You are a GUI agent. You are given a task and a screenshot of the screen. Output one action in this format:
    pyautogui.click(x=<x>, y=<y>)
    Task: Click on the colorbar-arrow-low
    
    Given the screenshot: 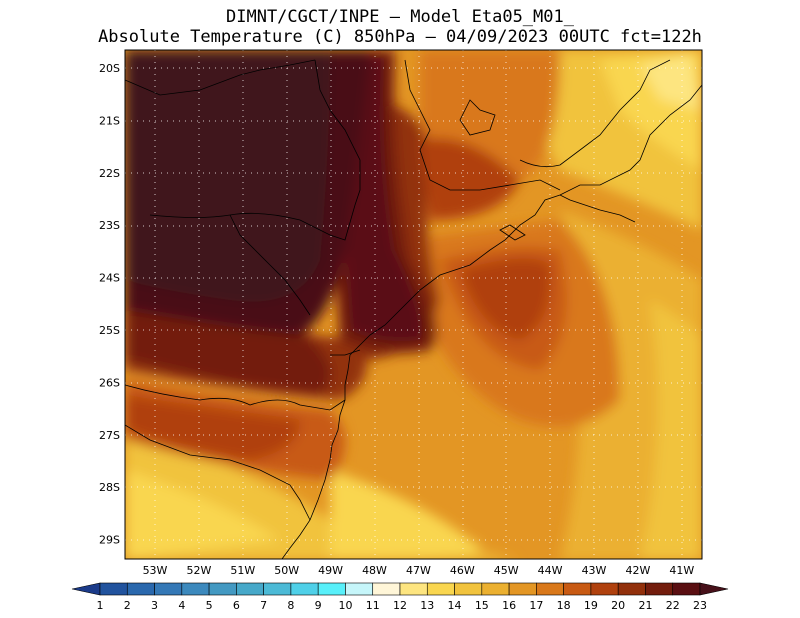 What is the action you would take?
    pyautogui.click(x=86, y=589)
    